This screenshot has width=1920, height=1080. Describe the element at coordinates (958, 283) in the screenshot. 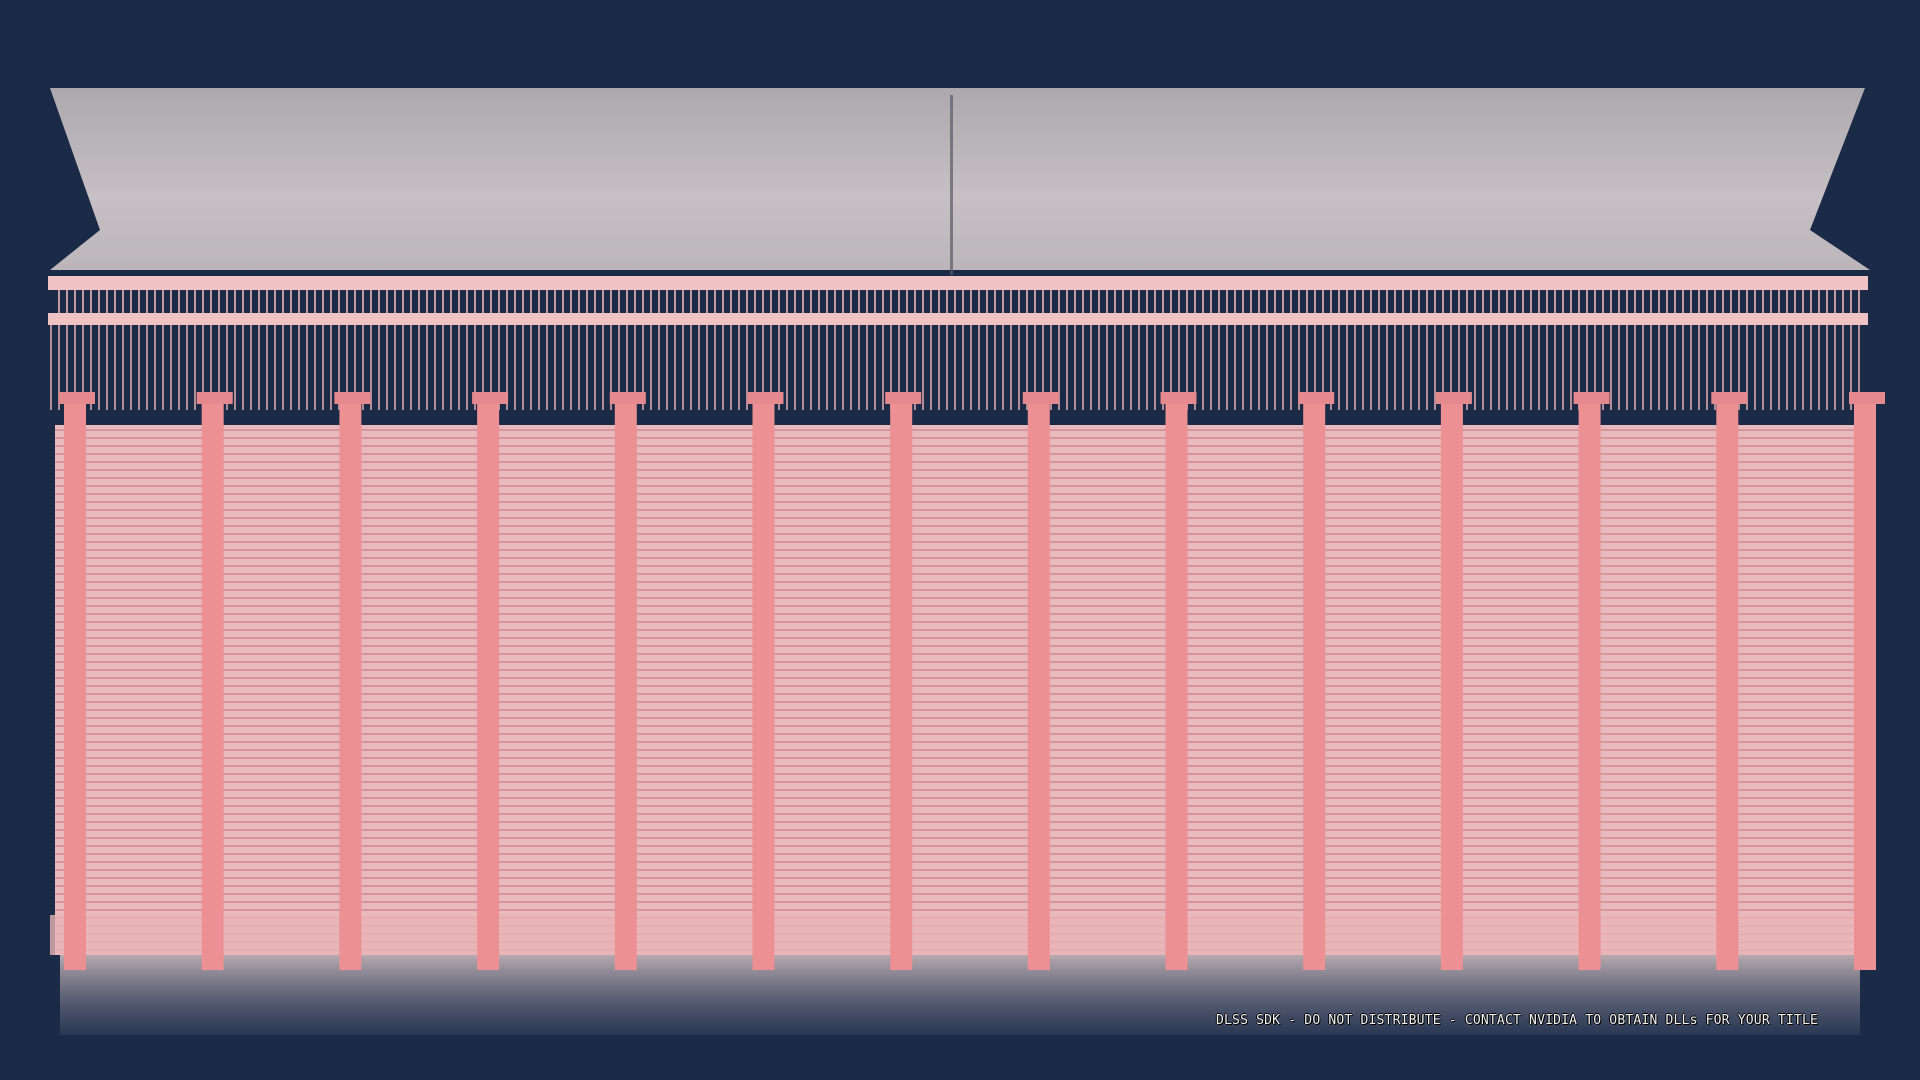

I see `top-rail` at that location.